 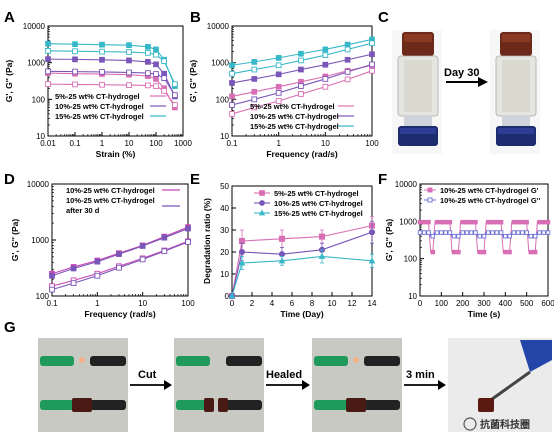 I want to click on legend-label: after 30 d, so click(x=83, y=210).